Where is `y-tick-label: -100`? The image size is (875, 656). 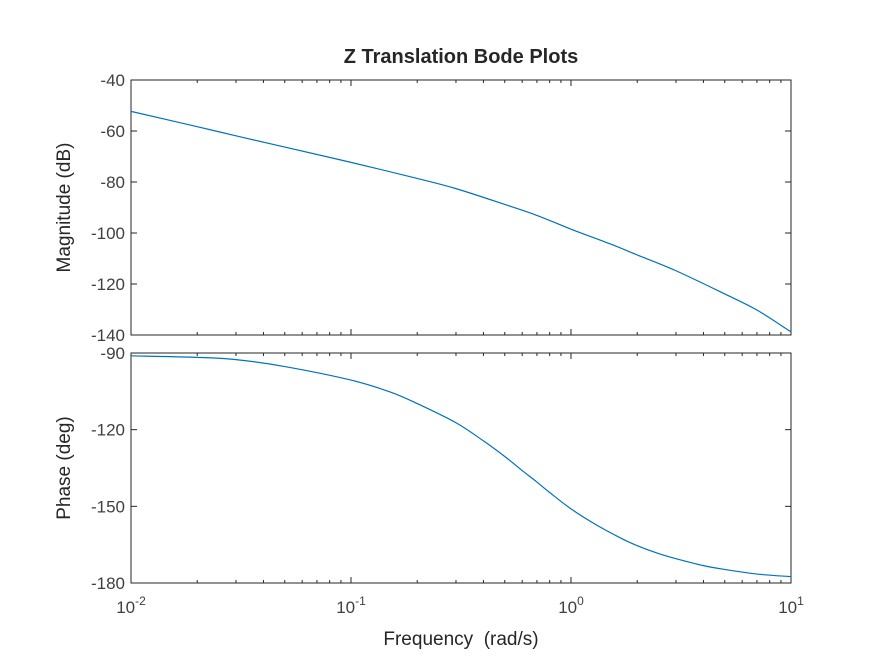
y-tick-label: -100 is located at coordinates (108, 233).